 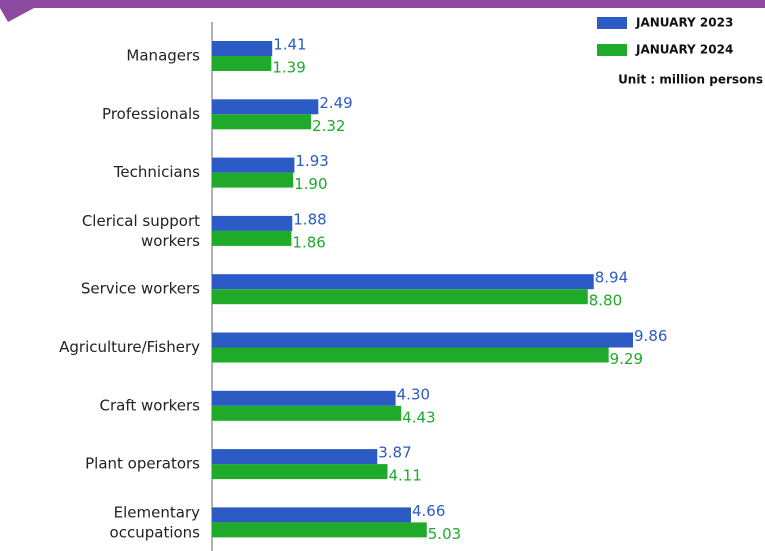 What do you see at coordinates (150, 405) in the screenshot?
I see `category-label: Craft workers` at bounding box center [150, 405].